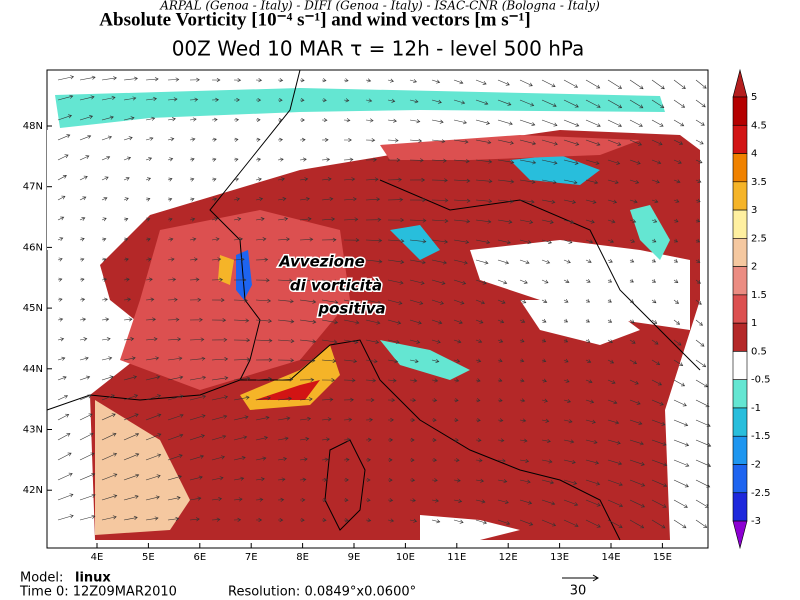 The width and height of the screenshot is (800, 600). I want to click on colorbar-segment, so click(740, 507).